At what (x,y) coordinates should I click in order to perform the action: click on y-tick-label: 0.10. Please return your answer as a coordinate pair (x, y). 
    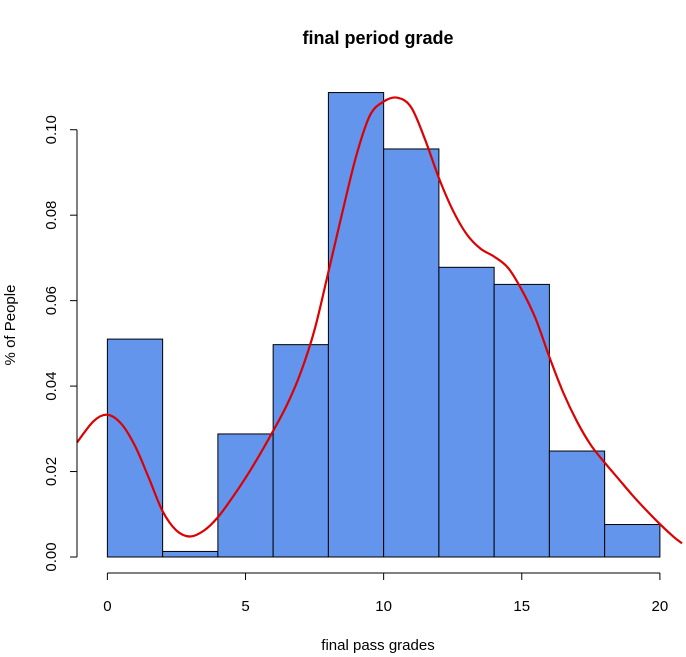
    Looking at the image, I should click on (51, 129).